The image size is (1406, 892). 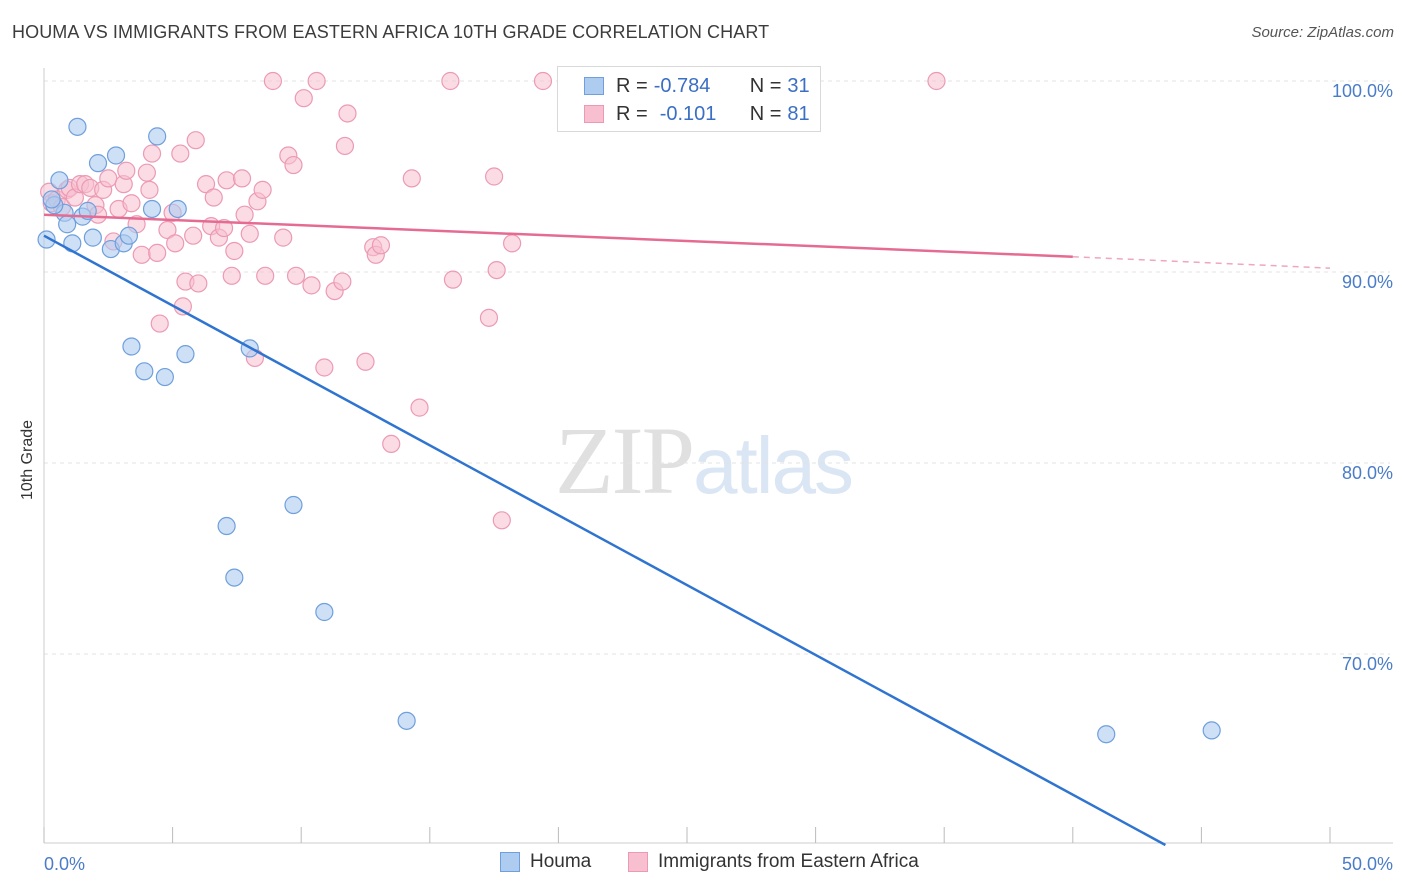 I want to click on y-tick-label-80: 80.0%, so click(x=1367, y=473).